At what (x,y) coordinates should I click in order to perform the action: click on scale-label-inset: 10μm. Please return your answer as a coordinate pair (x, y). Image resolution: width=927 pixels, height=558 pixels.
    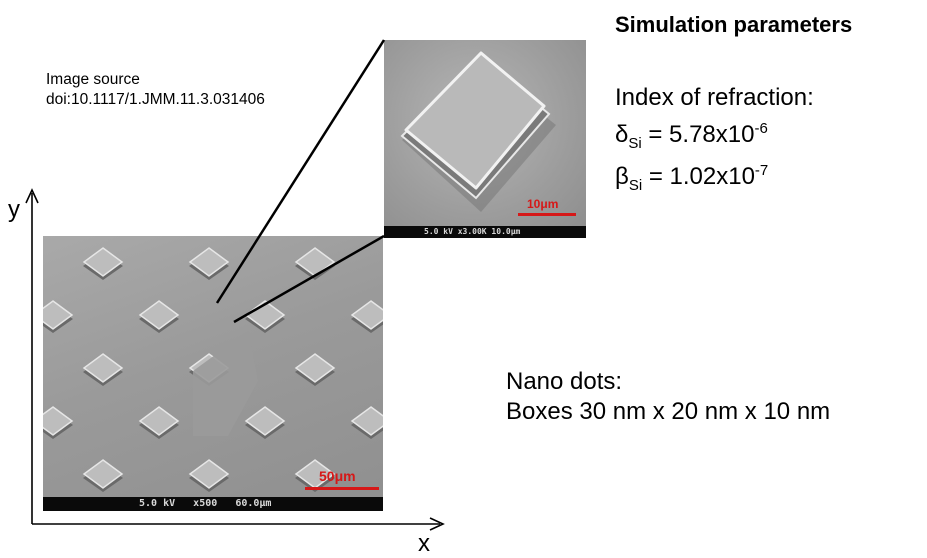
    Looking at the image, I should click on (543, 204).